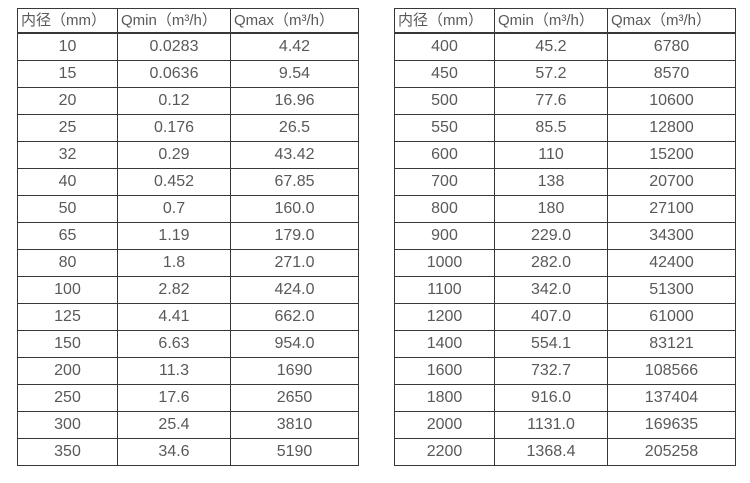 This screenshot has width=750, height=483. I want to click on table-cell: 407.0, so click(551, 317).